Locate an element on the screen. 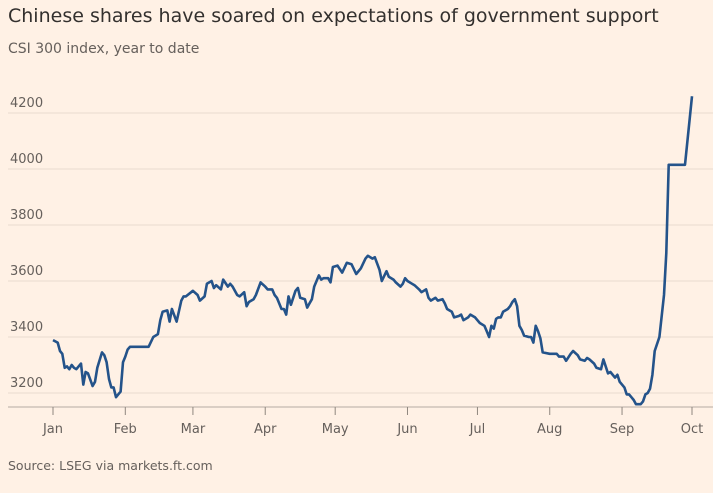 The image size is (713, 493). x-tick-label: Oct is located at coordinates (692, 429).